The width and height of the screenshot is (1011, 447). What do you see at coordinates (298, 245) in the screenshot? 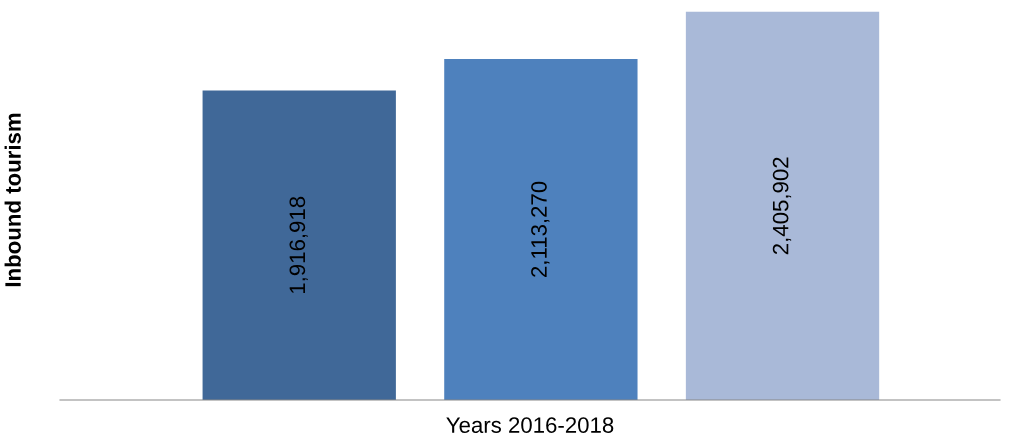
I see `data-label: 1,916,918` at bounding box center [298, 245].